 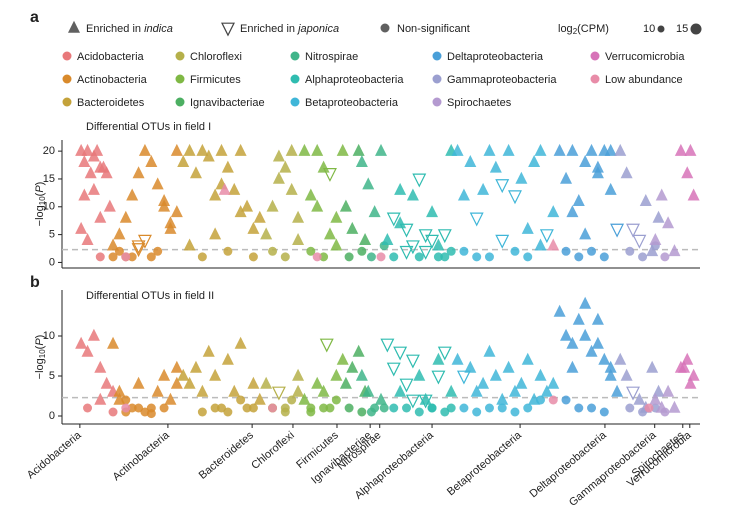 I want to click on y-label-part: P, so click(x=40, y=342).